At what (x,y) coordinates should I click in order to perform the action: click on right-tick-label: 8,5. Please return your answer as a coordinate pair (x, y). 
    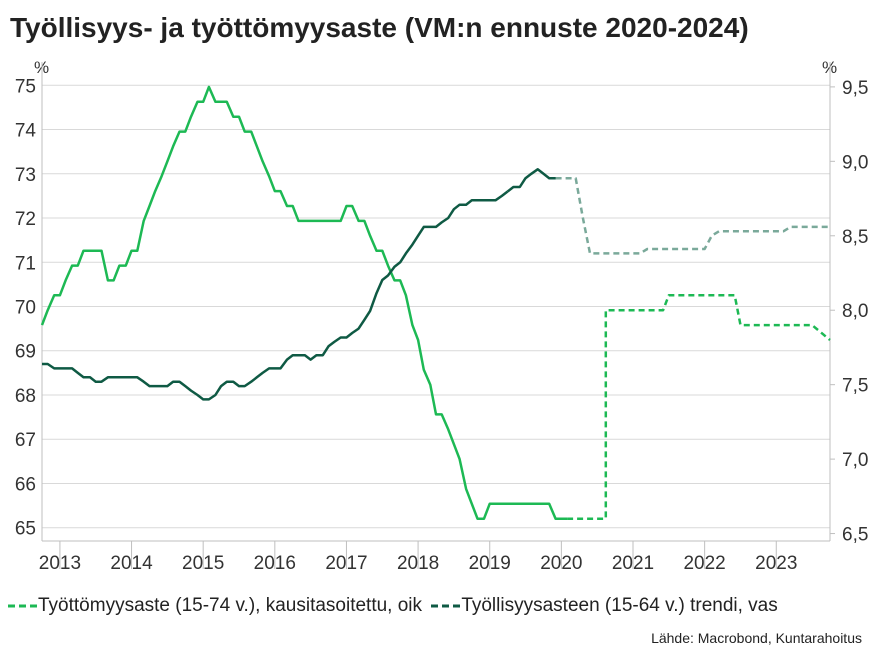
    Looking at the image, I should click on (855, 237).